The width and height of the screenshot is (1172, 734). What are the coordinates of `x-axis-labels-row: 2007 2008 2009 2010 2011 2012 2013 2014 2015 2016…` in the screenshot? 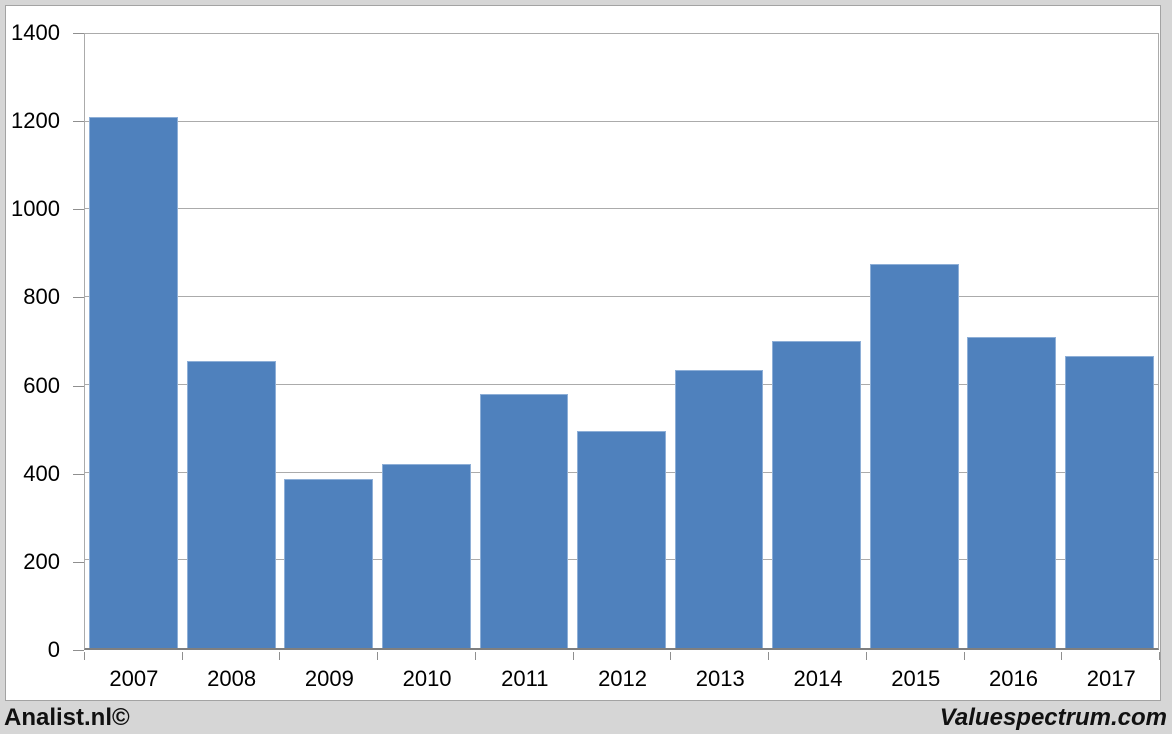 It's located at (622, 679).